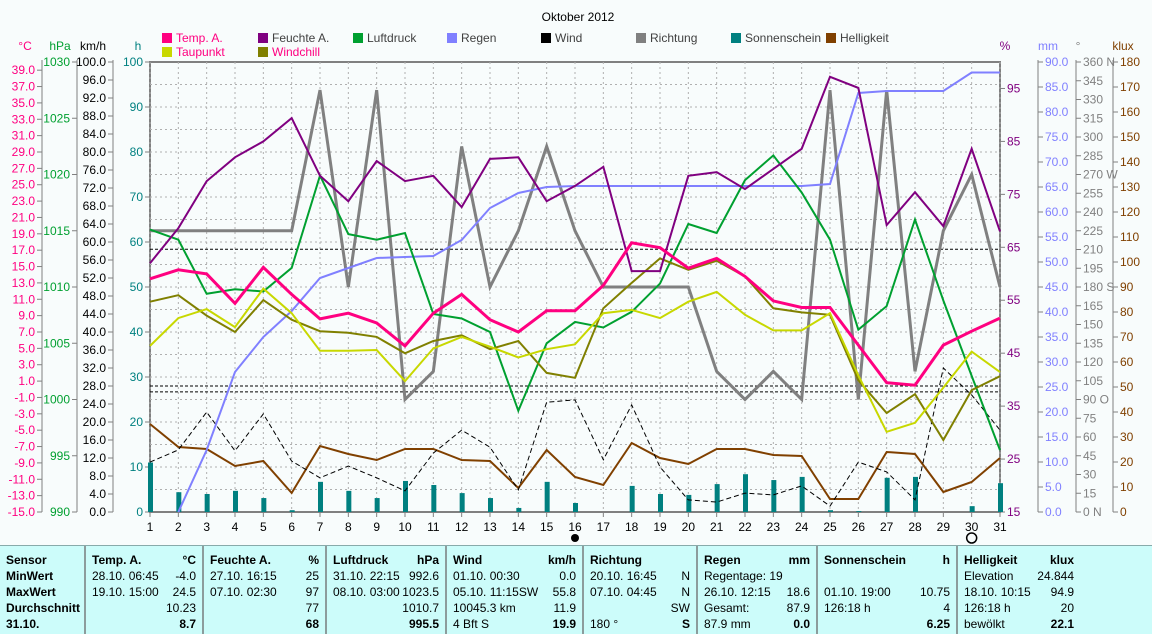  Describe the element at coordinates (24, 283) in the screenshot. I see `axis-tick-label-temp: 13.0` at that location.